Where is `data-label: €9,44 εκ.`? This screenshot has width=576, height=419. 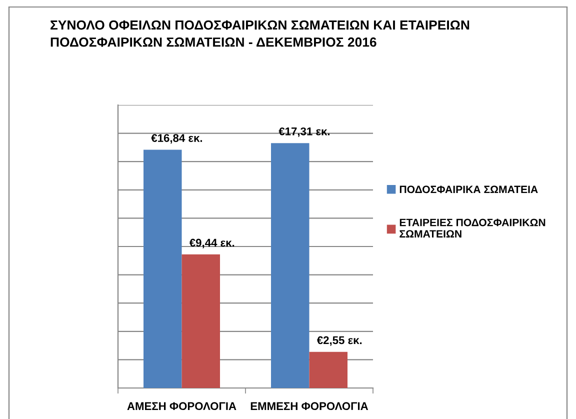
data-label: €9,44 εκ. is located at coordinates (211, 243).